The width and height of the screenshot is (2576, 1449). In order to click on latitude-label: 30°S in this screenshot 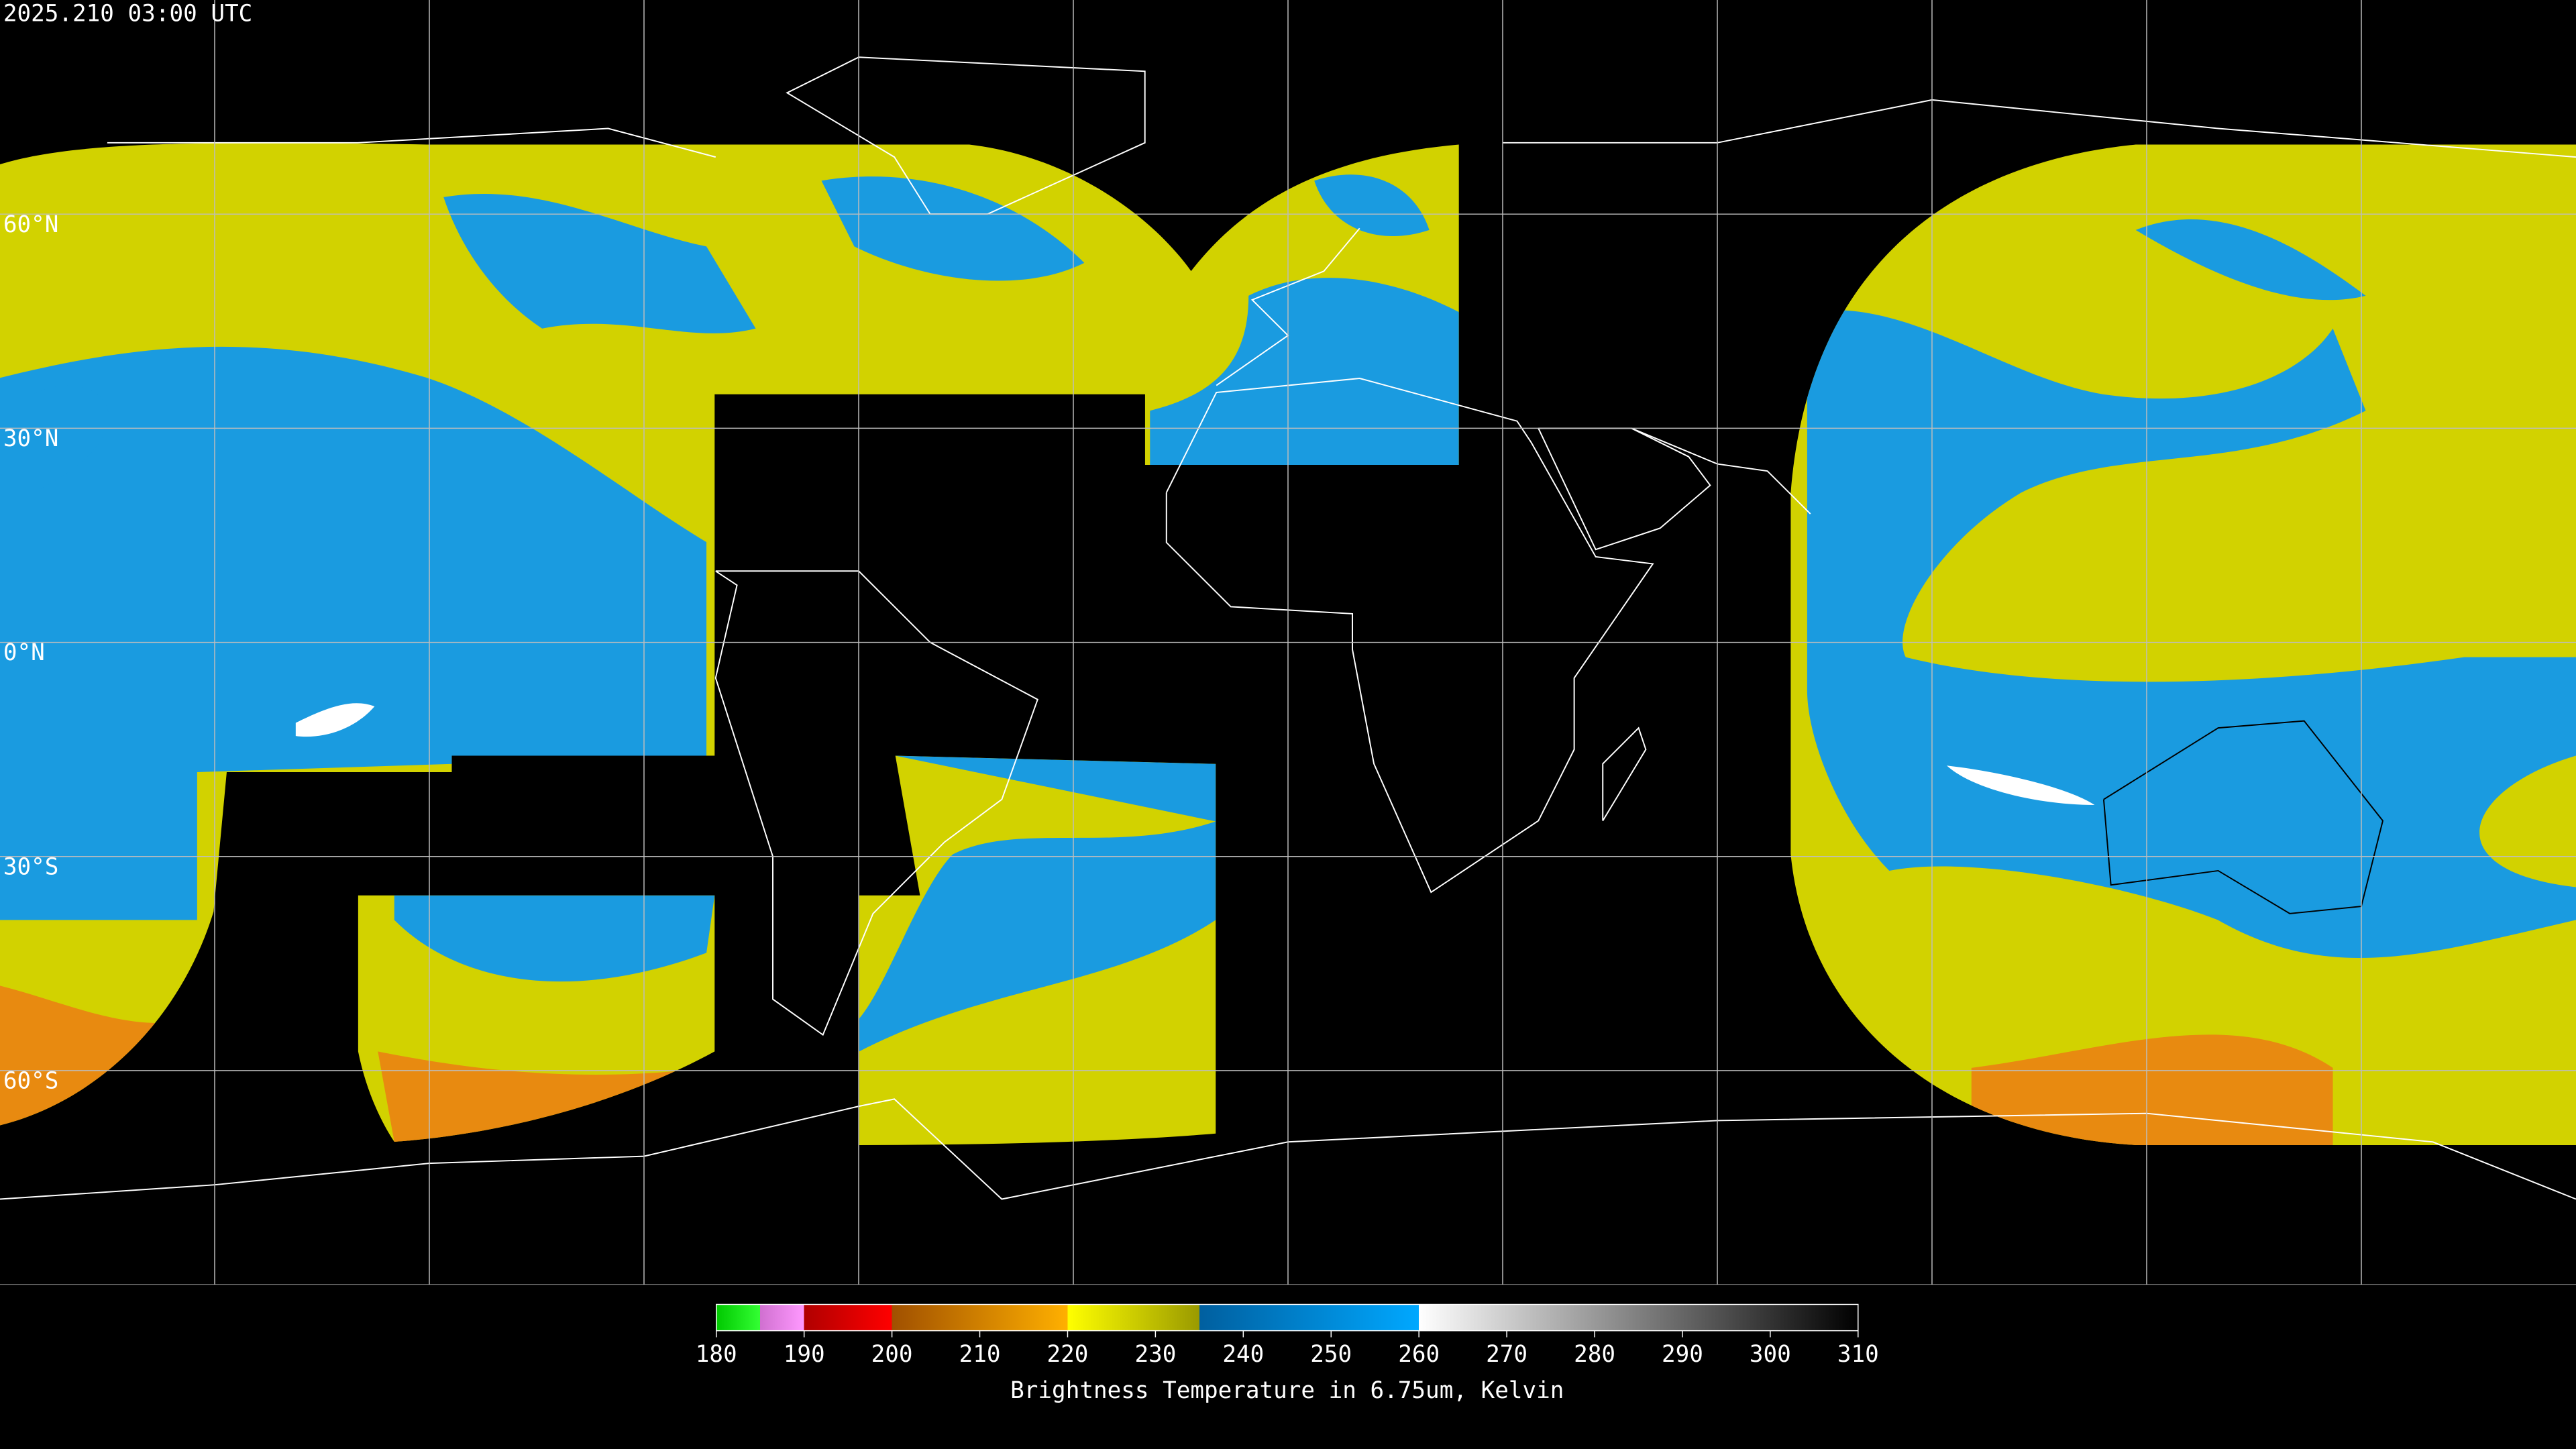, I will do `click(31, 866)`.